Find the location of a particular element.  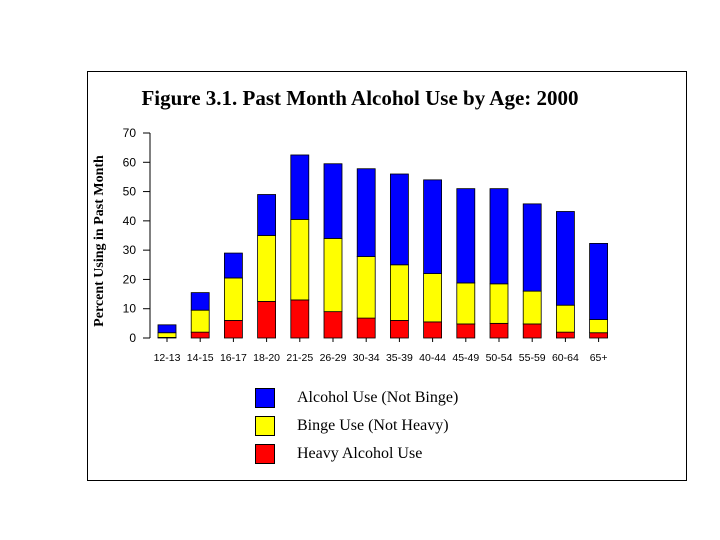

y-tick-label: 0 is located at coordinates (132, 338).